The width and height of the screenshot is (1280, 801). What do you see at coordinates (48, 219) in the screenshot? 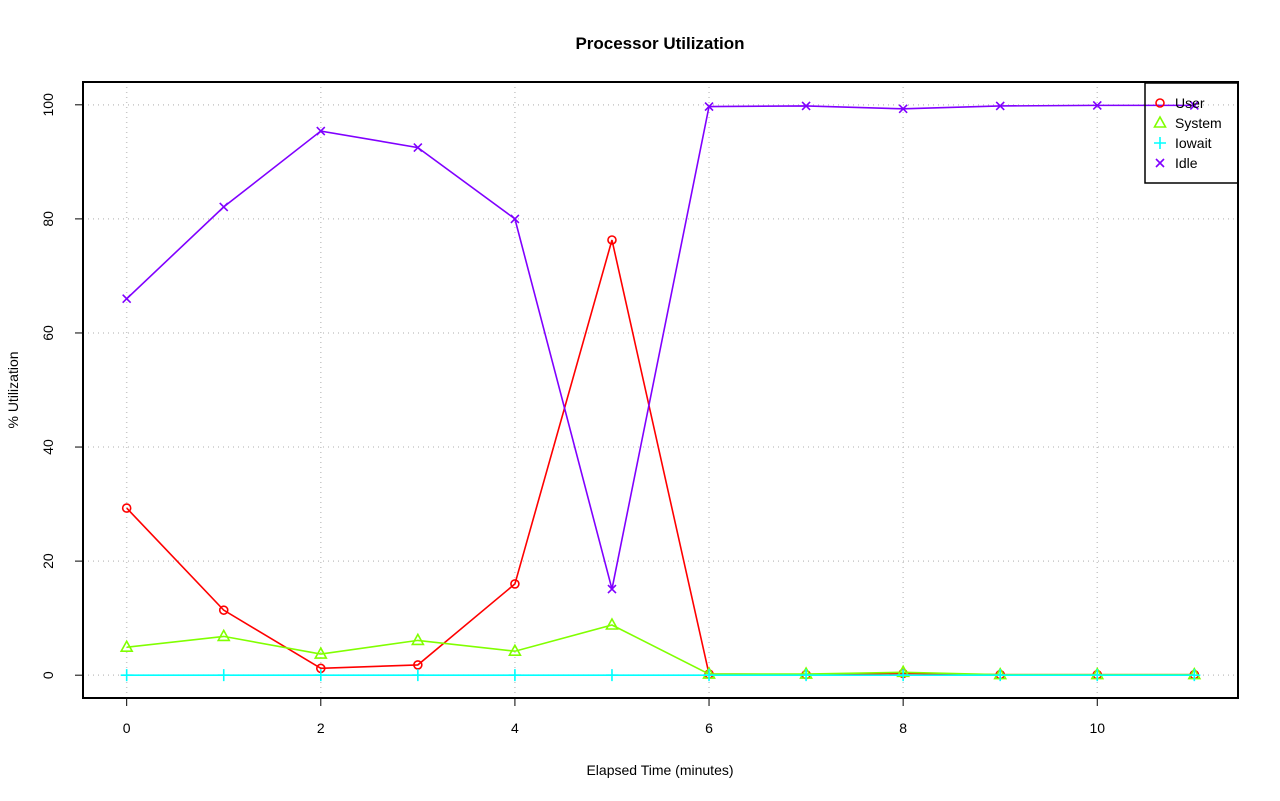
I see `y-tick-label: 80` at bounding box center [48, 219].